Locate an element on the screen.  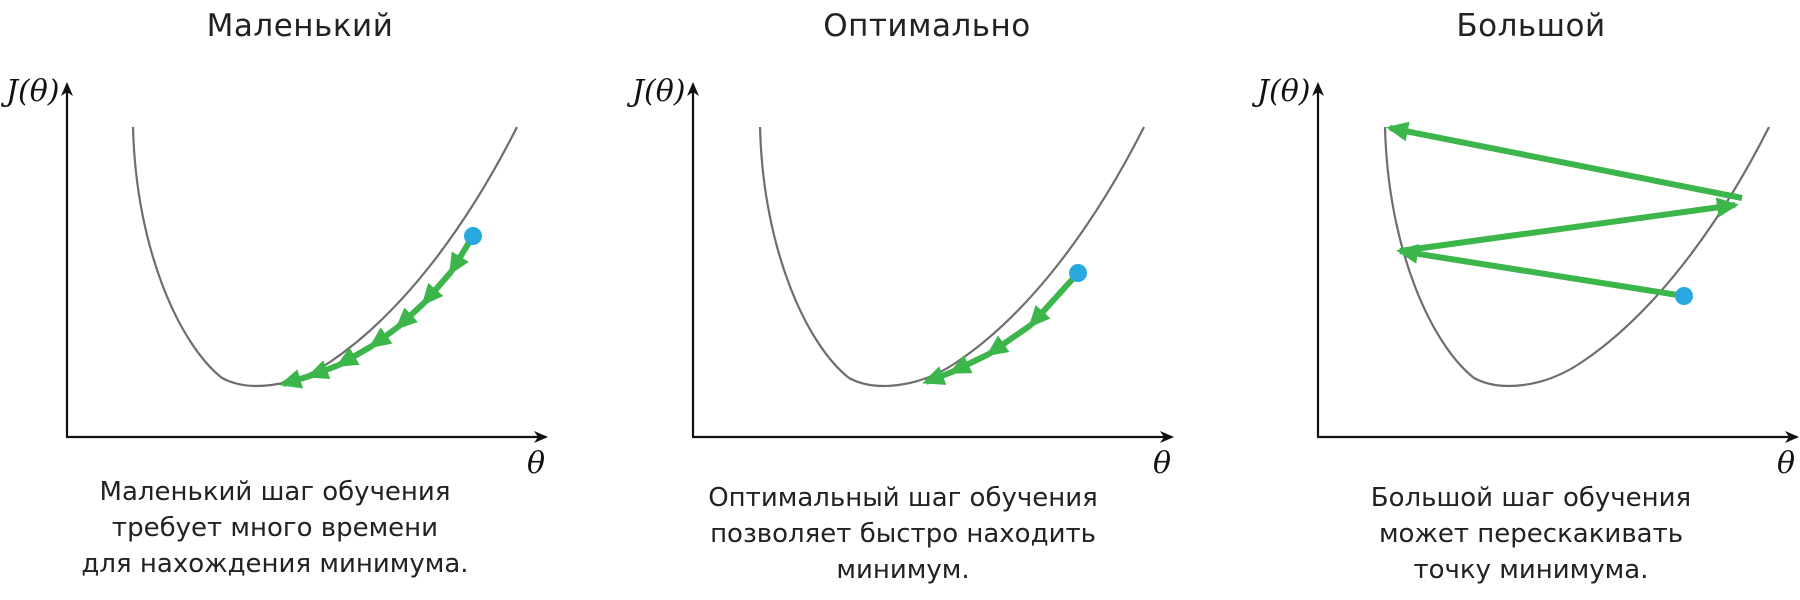
panel-title: Большой is located at coordinates (1531, 26).